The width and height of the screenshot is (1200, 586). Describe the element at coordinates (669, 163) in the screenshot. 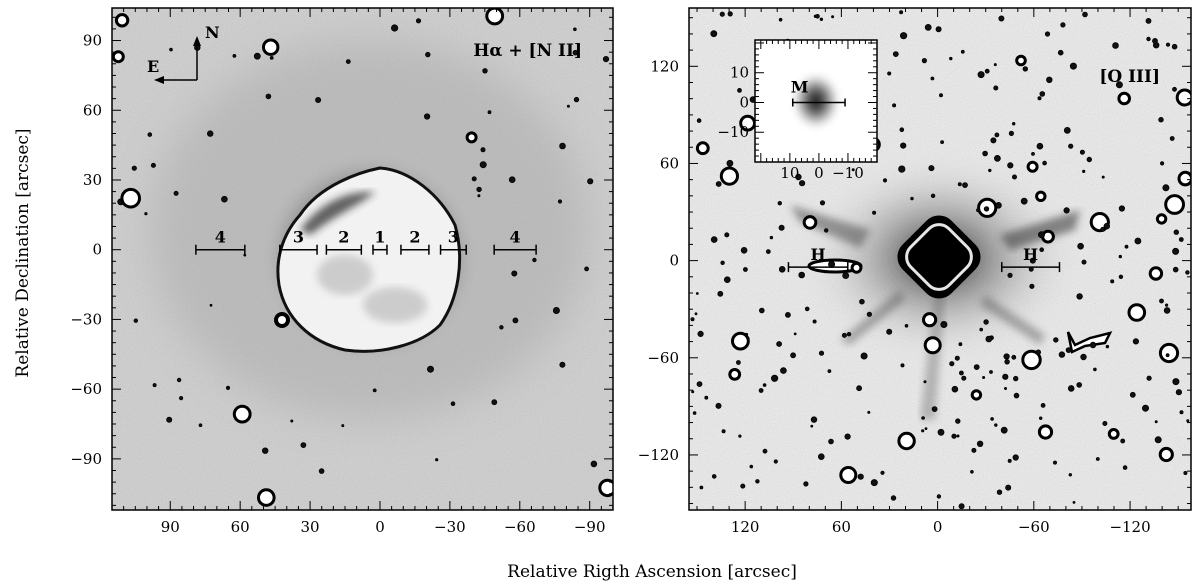

I see `y-tick-label: 60` at that location.